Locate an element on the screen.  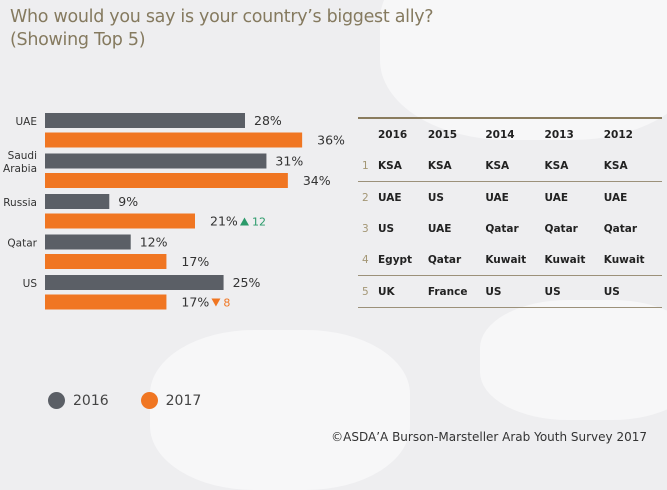
rank-number: 4 is located at coordinates (365, 259).